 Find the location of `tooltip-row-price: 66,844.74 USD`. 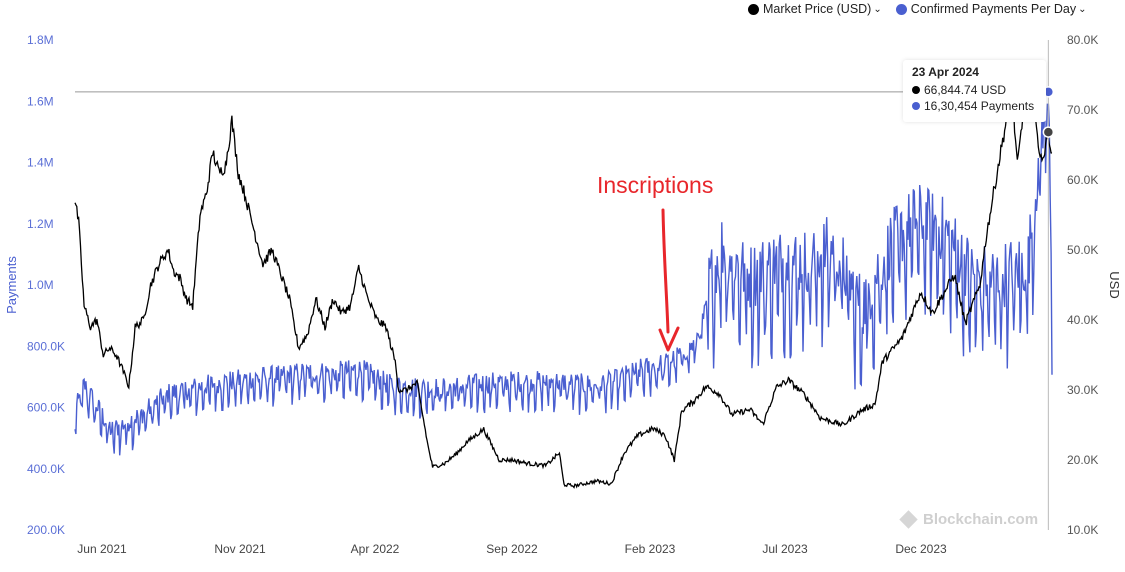

tooltip-row-price: 66,844.74 USD is located at coordinates (974, 90).